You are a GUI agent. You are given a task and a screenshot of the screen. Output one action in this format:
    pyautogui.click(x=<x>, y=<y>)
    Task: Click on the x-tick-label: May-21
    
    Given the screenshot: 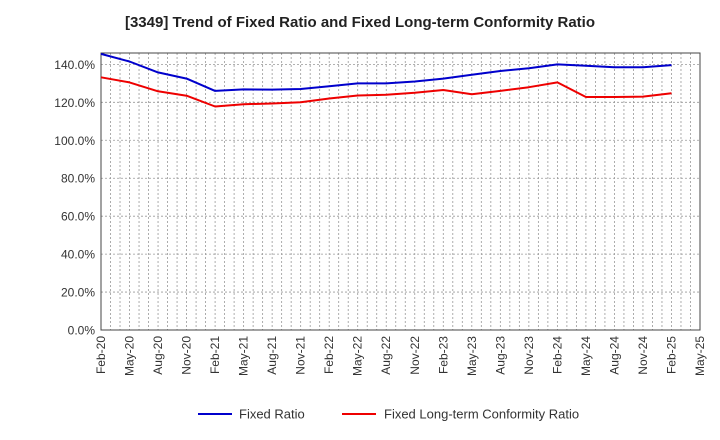 What is the action you would take?
    pyautogui.click(x=244, y=356)
    